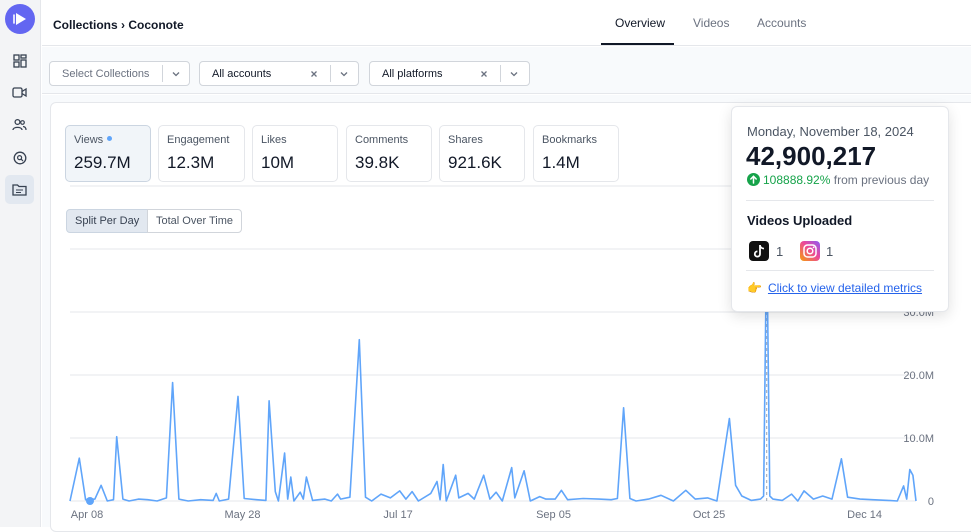 Image resolution: width=971 pixels, height=532 pixels. Describe the element at coordinates (711, 23) in the screenshot. I see `tab-videos: Videos` at that location.